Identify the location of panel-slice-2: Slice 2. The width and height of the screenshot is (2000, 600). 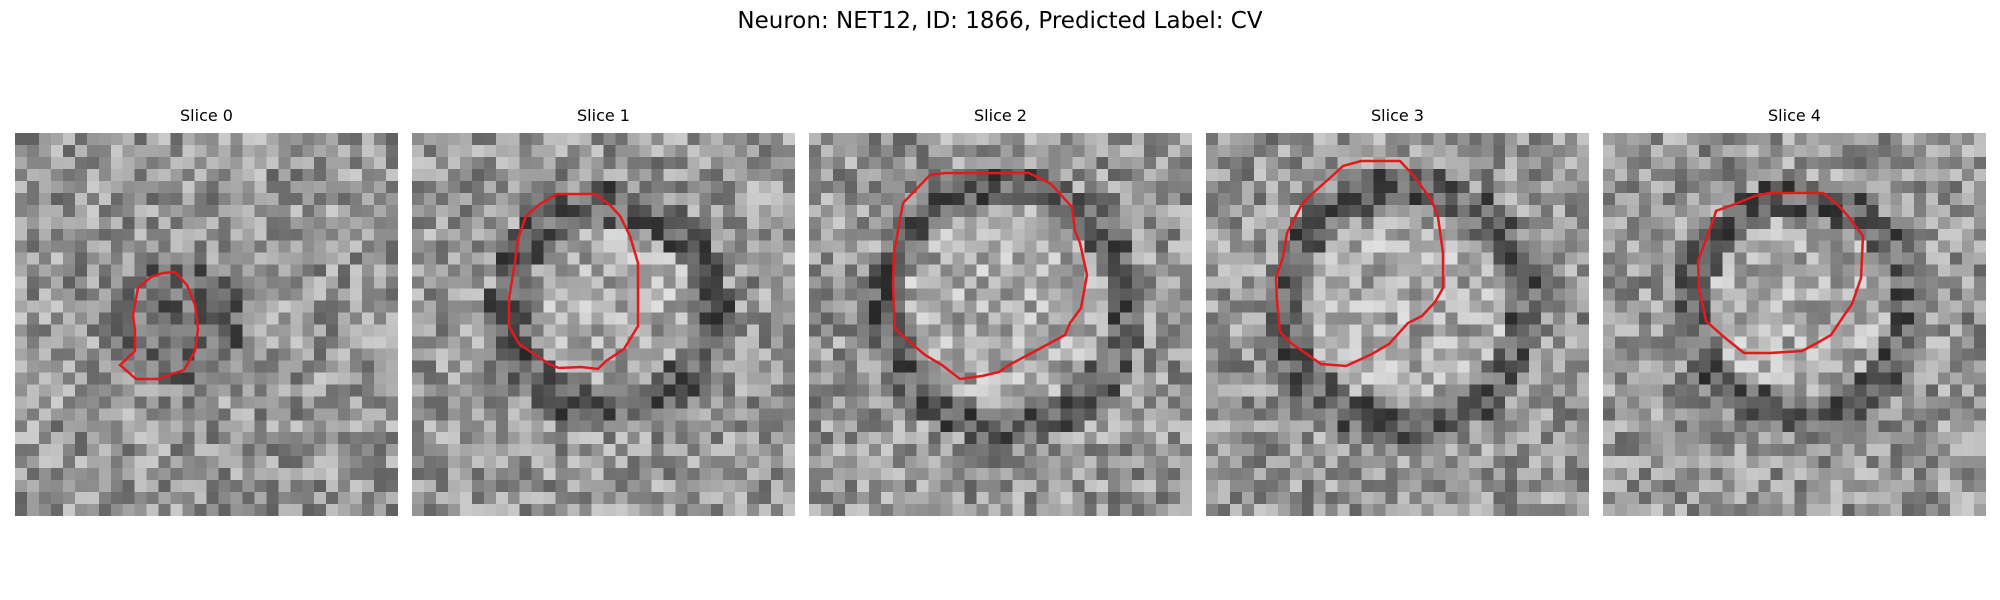
(1000, 311).